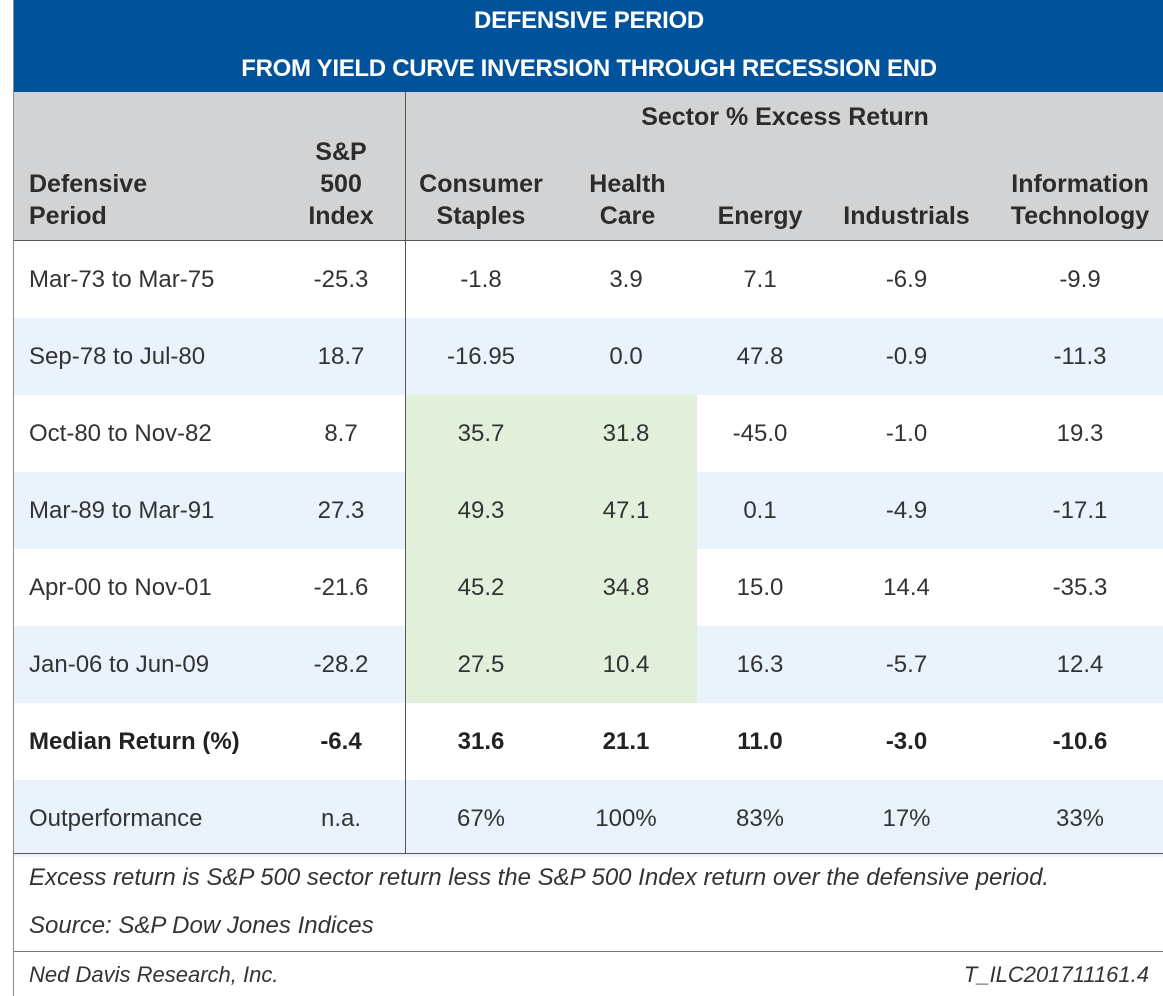 The width and height of the screenshot is (1163, 996). Describe the element at coordinates (116, 818) in the screenshot. I see `cell-period: Outperformance` at that location.